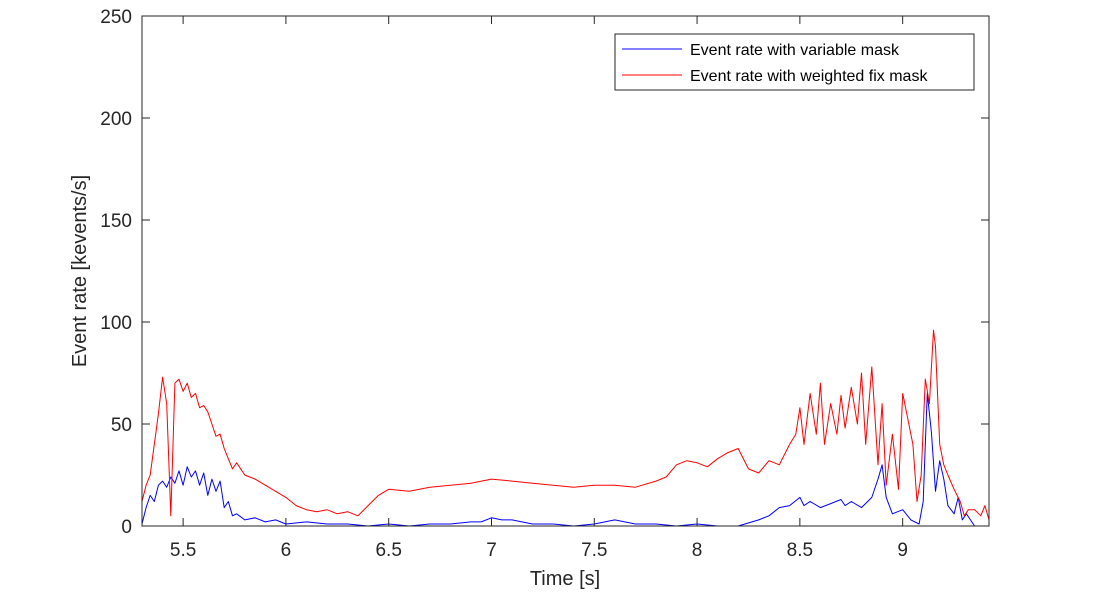 The image size is (1094, 595). What do you see at coordinates (183, 550) in the screenshot?
I see `x-tick-label: 5.5` at bounding box center [183, 550].